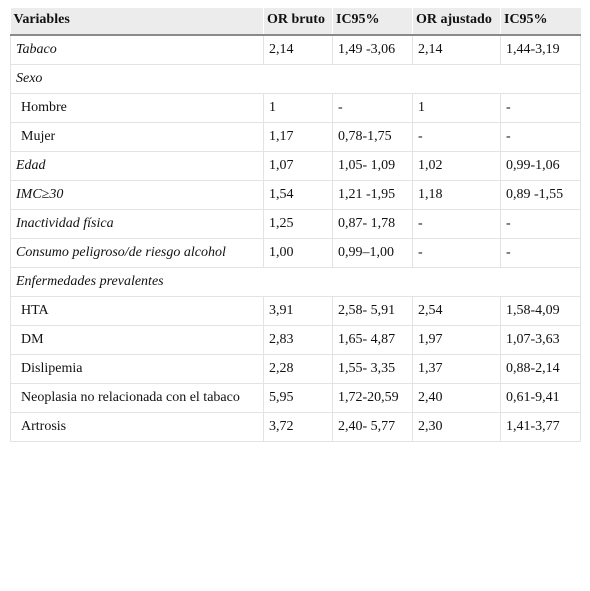  Describe the element at coordinates (372, 195) in the screenshot. I see `cell-ic95-bruto: 1,21 -1,95` at that location.